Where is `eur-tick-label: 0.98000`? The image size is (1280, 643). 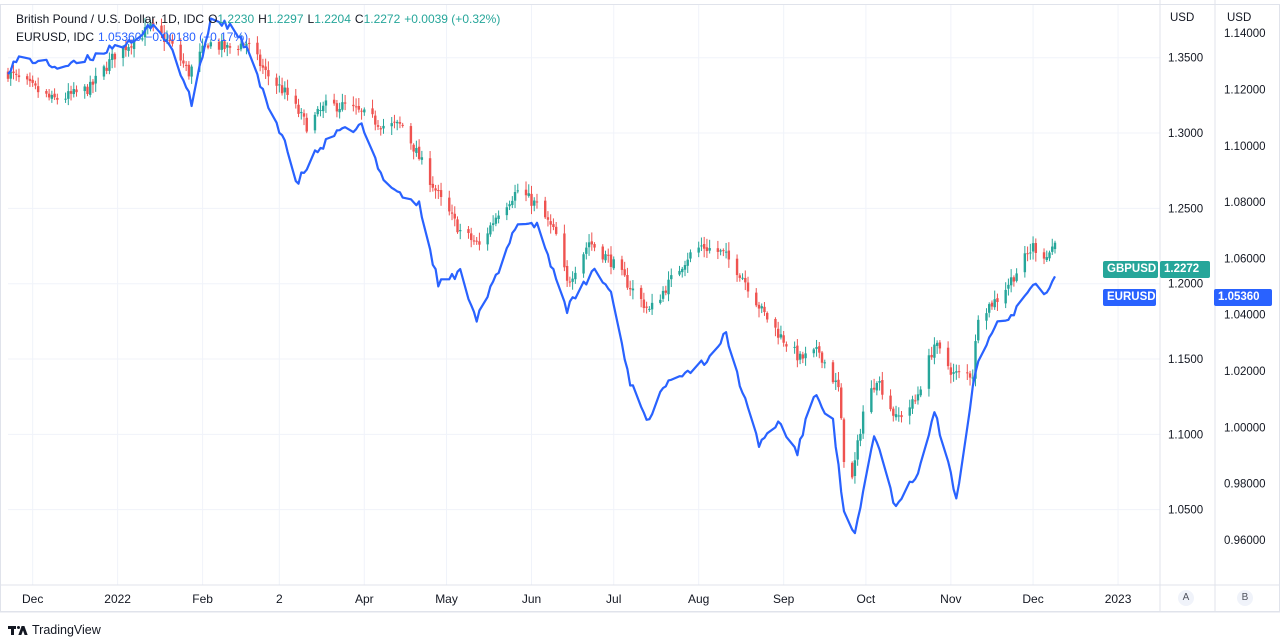
eur-tick-label: 0.98000 is located at coordinates (1245, 485).